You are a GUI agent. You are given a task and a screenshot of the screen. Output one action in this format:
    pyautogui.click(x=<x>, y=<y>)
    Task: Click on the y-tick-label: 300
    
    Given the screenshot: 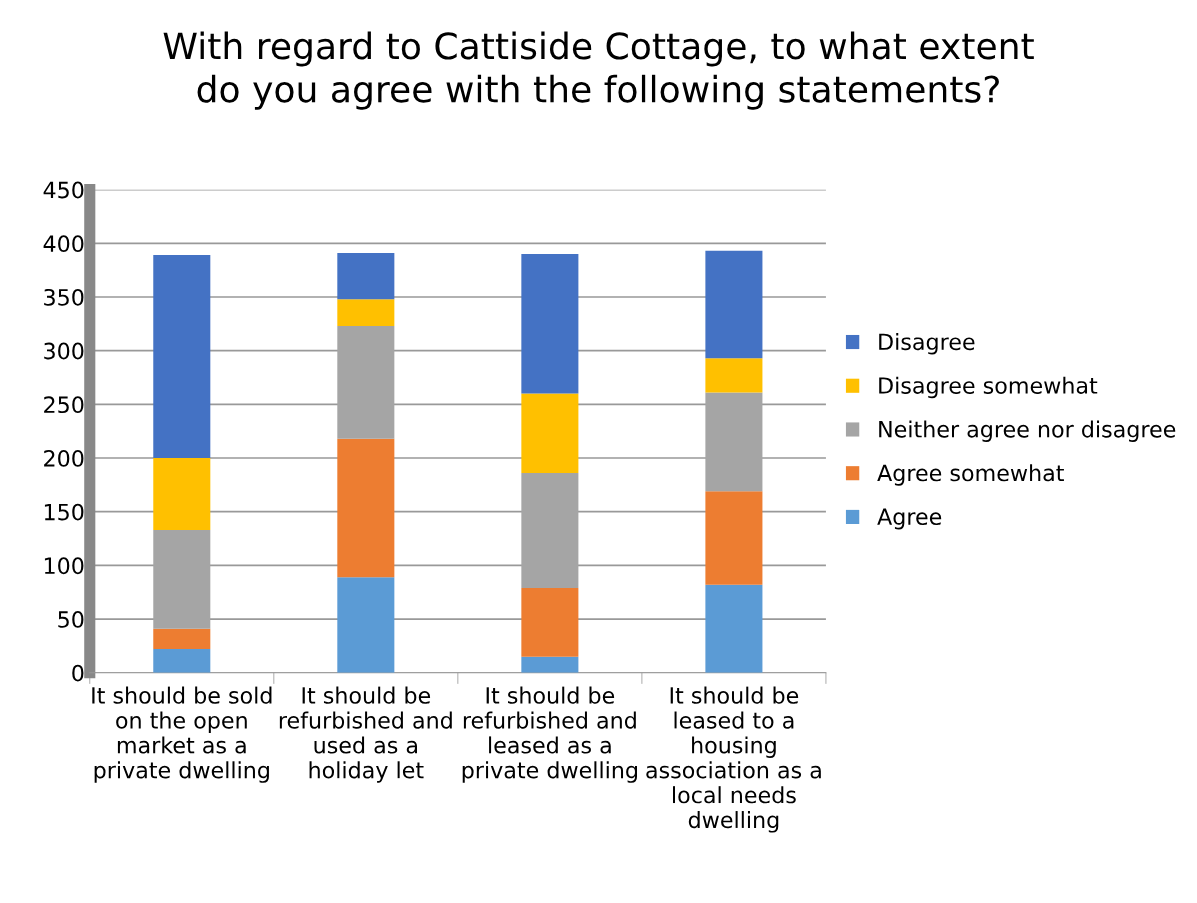 What is the action you would take?
    pyautogui.click(x=64, y=351)
    